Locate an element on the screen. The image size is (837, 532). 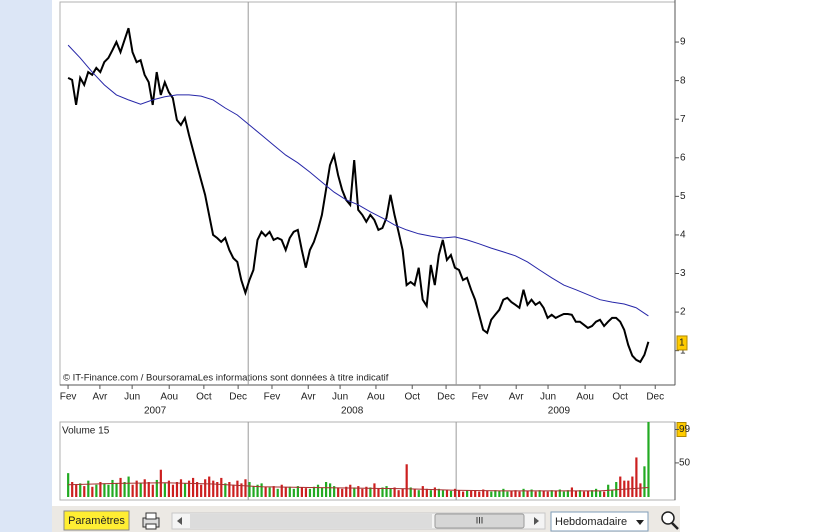
x-tick-label: Oct is located at coordinates (412, 397).